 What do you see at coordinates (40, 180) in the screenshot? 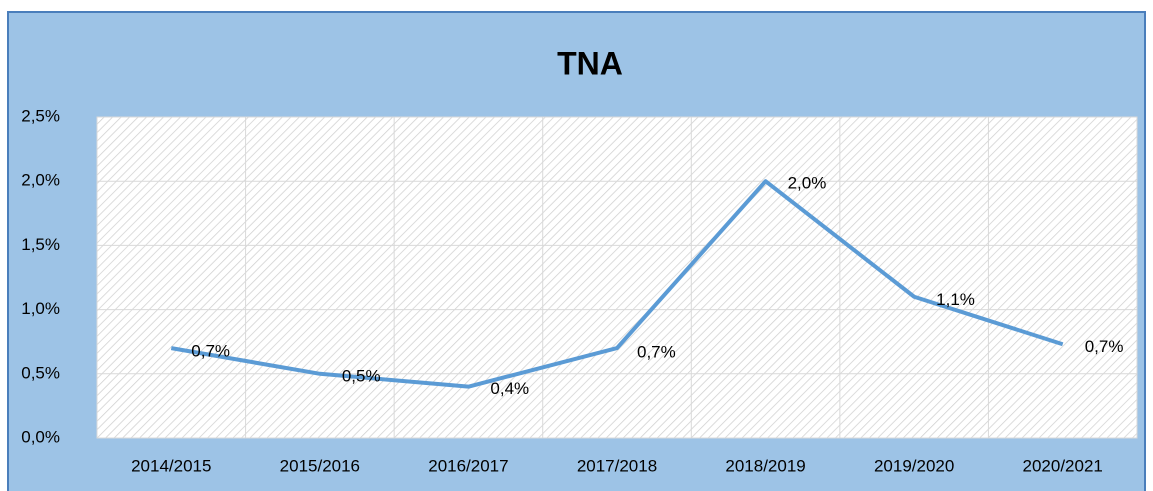
I see `y-tick-label: 2,0%` at bounding box center [40, 180].